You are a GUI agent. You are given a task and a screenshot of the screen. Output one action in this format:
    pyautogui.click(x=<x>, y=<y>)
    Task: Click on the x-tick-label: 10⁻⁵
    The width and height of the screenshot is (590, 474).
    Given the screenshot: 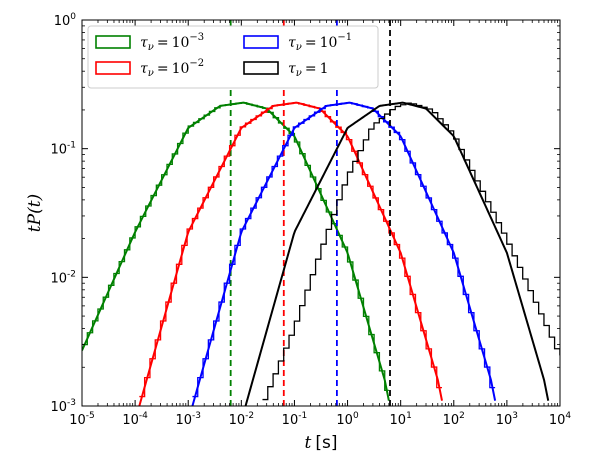 What is the action you would take?
    pyautogui.click(x=82, y=419)
    